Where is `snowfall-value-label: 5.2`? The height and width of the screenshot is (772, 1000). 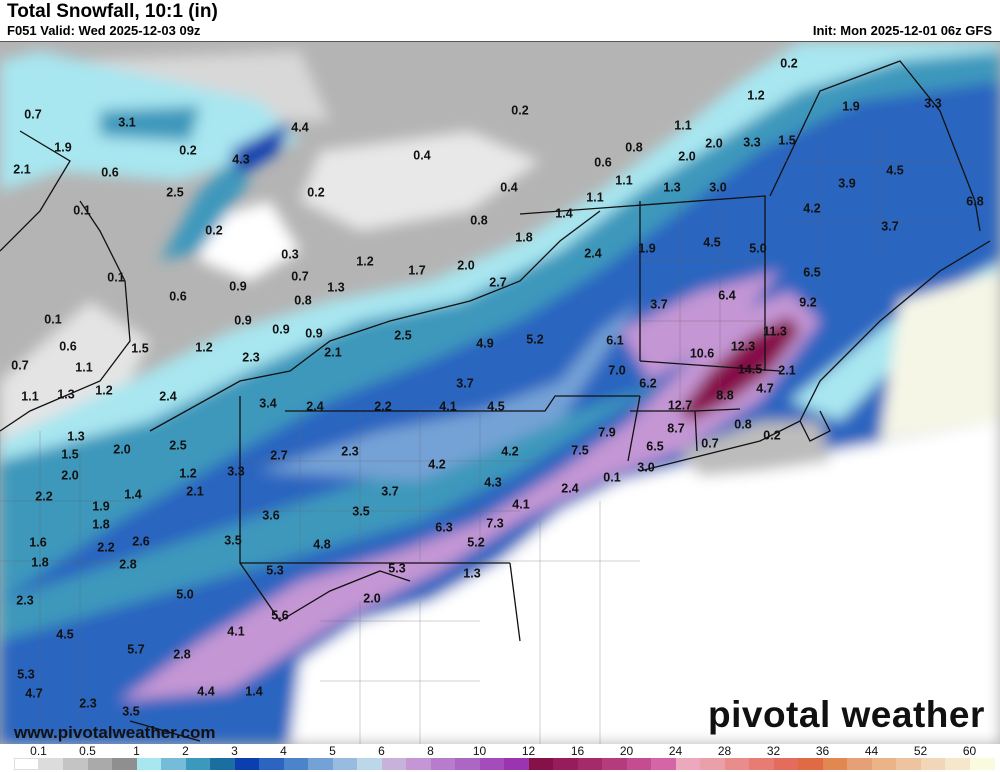
snowfall-value-label: 5.2 is located at coordinates (475, 542).